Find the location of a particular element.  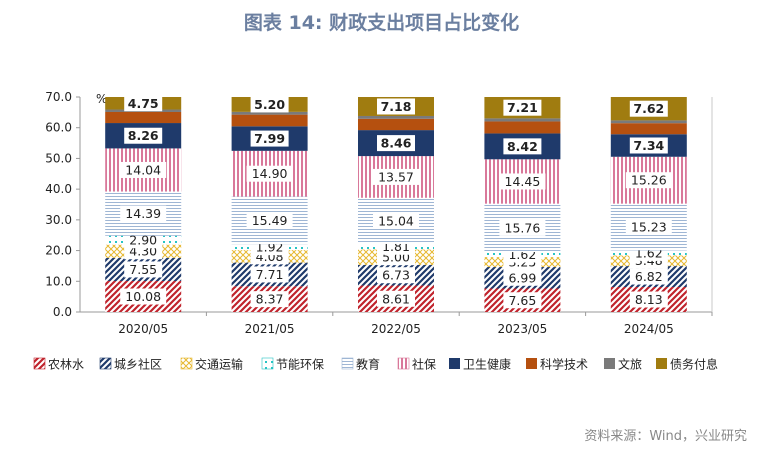

data-label: 7.34 is located at coordinates (648, 145).